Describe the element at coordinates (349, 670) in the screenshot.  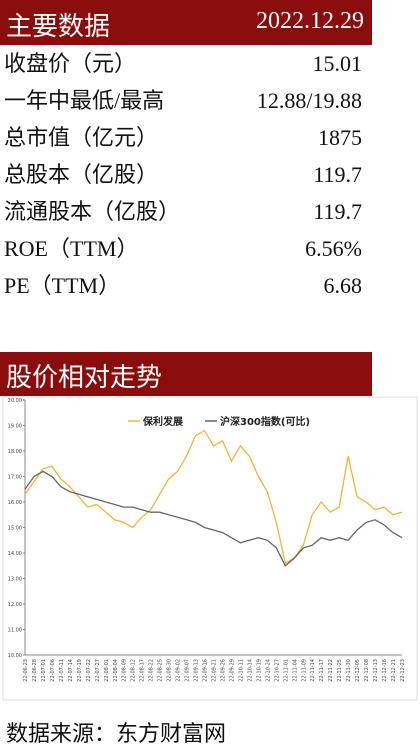
I see `x-tick-label: 22-11-30` at that location.